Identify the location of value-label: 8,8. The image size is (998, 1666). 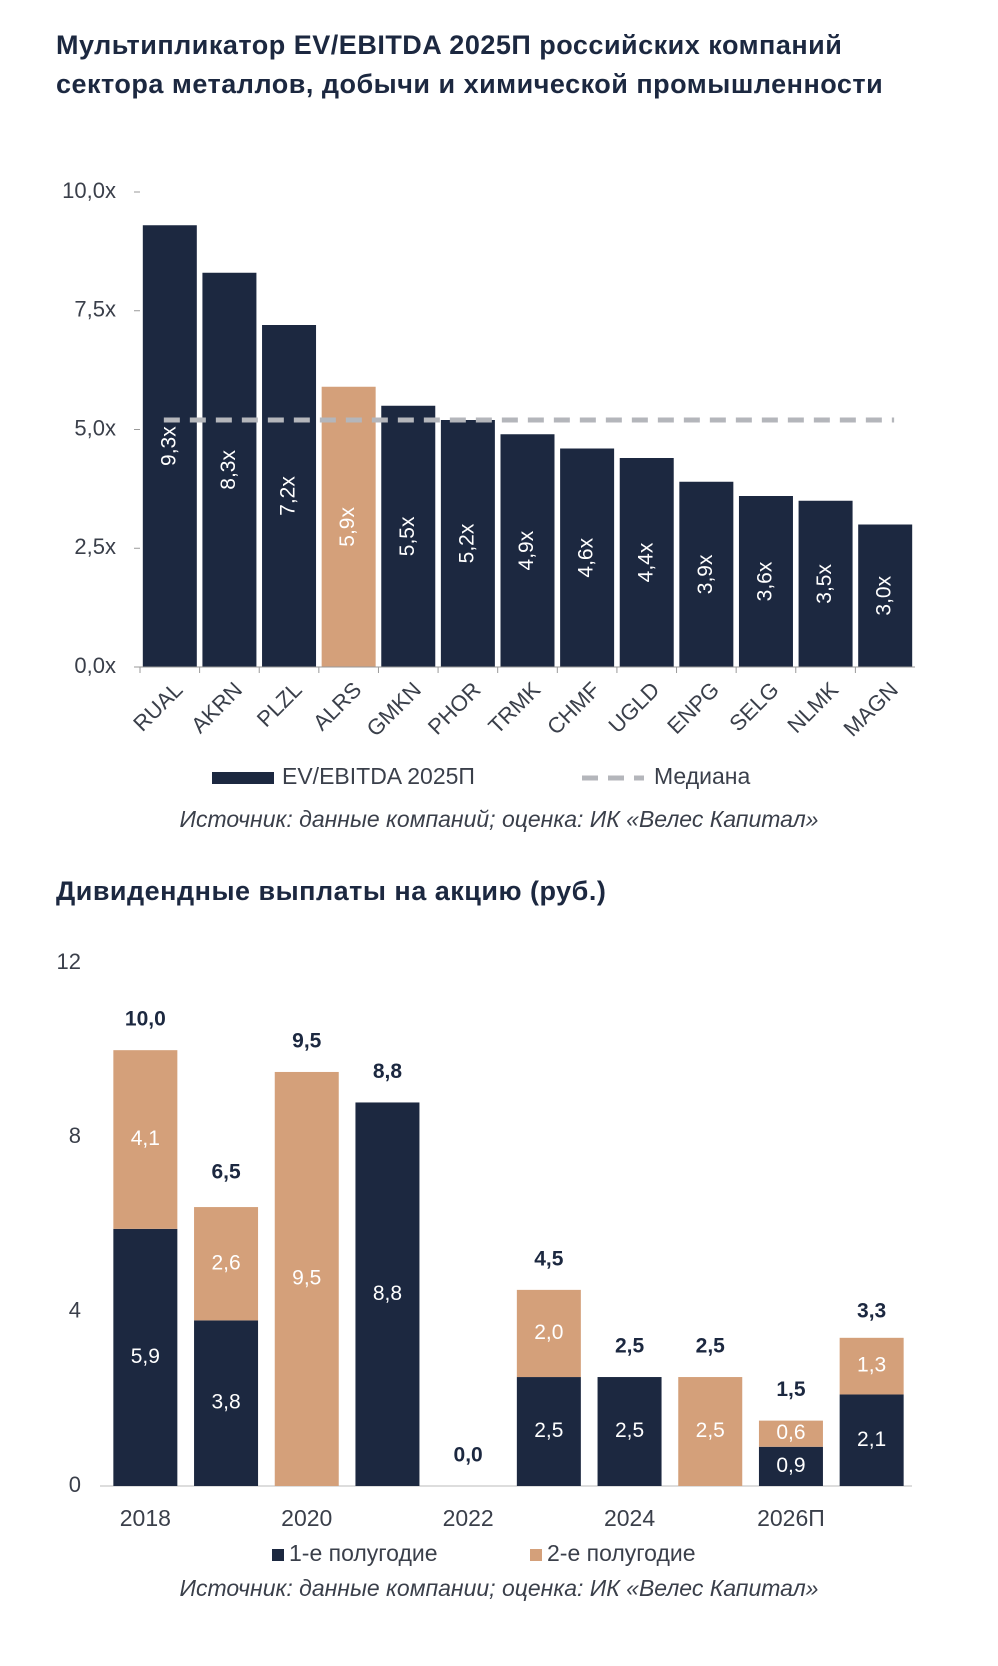
(387, 1293).